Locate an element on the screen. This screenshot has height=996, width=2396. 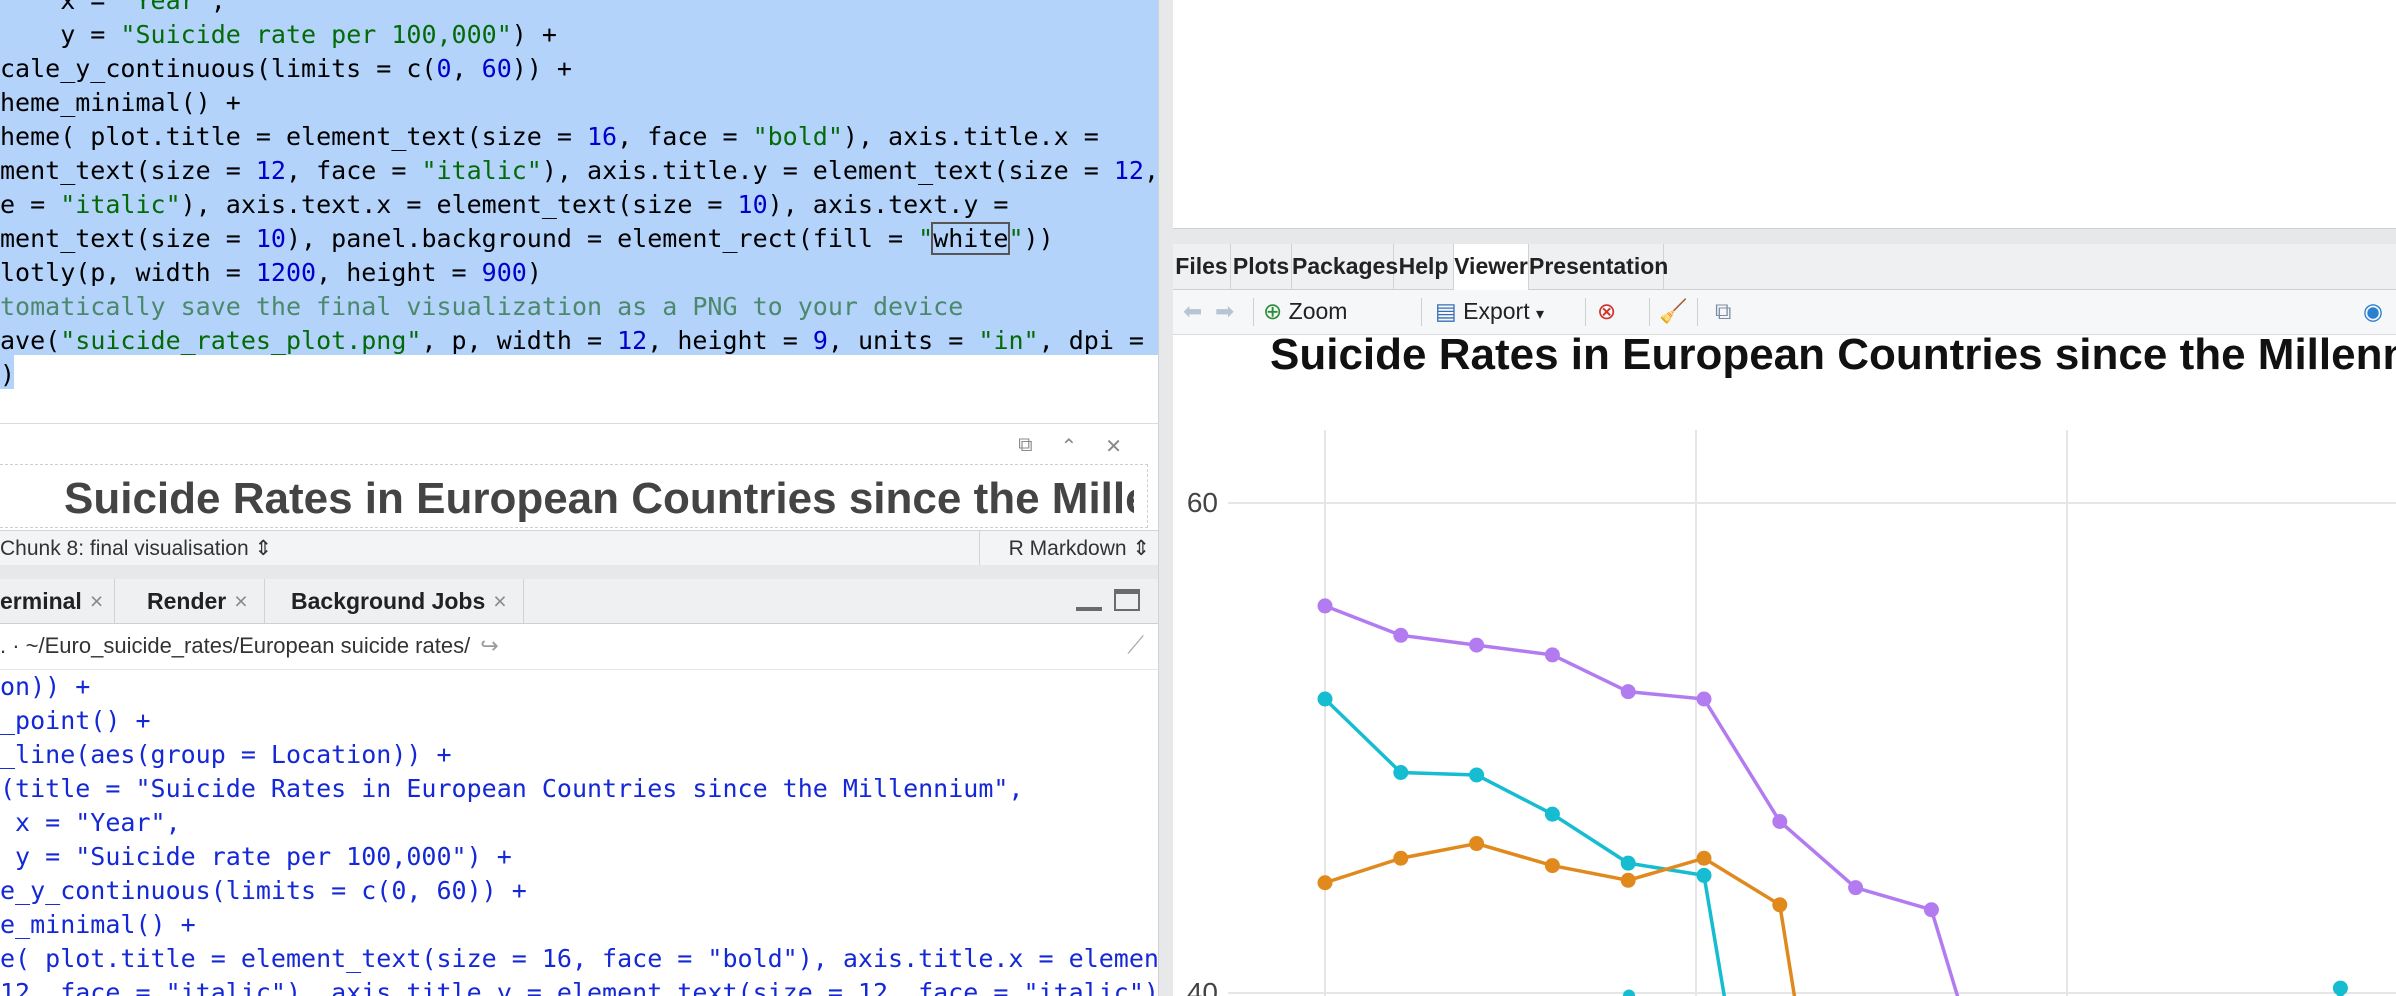
code-token: ), axis.text.y = is located at coordinates (888, 204).